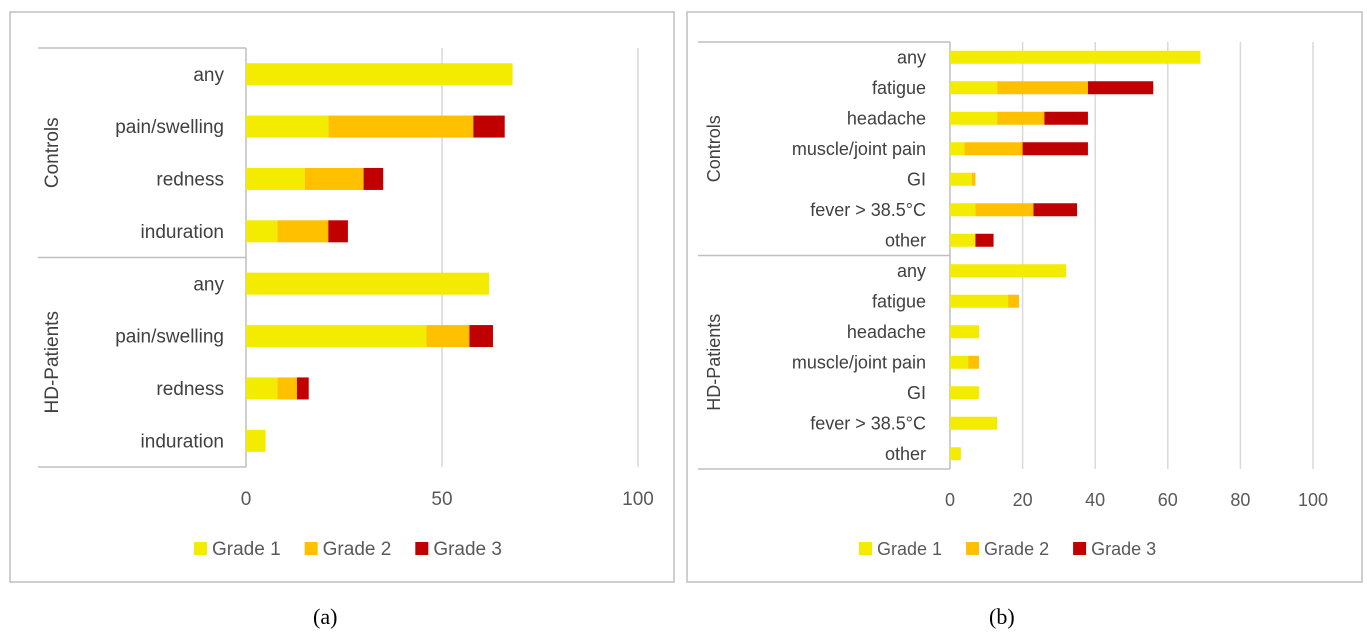 This screenshot has height=635, width=1367. I want to click on x-tick-label: 40, so click(1095, 500).